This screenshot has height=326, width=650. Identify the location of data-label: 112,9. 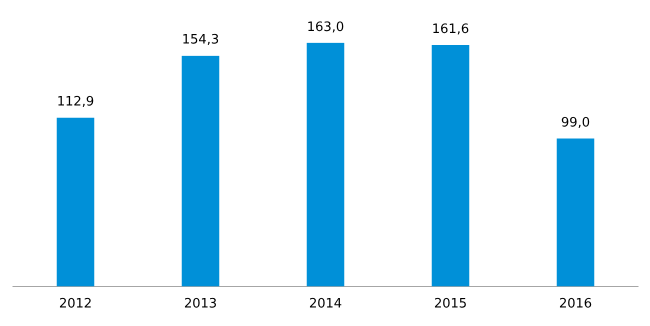
(75, 102).